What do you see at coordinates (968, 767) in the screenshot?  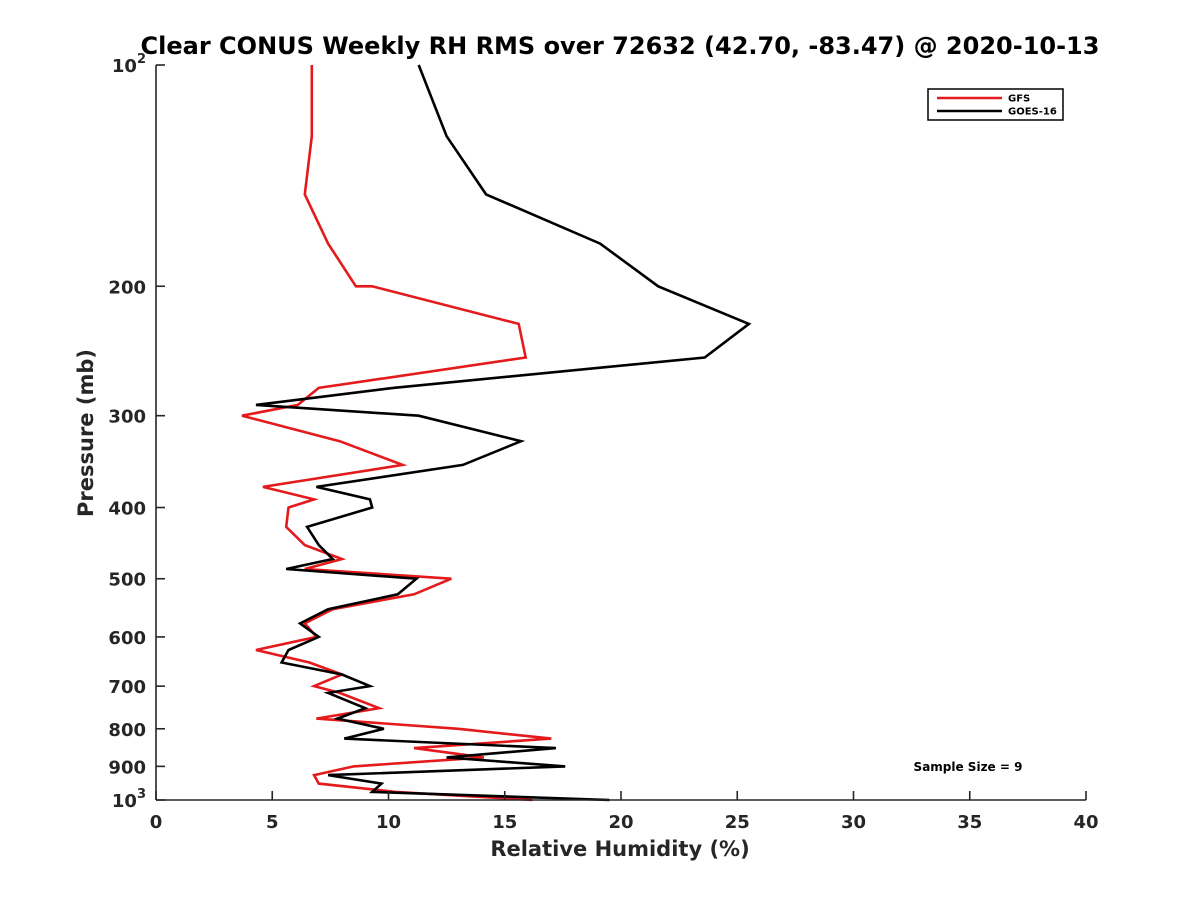 I see `sample-size-annotation: Sample Size = 9` at bounding box center [968, 767].